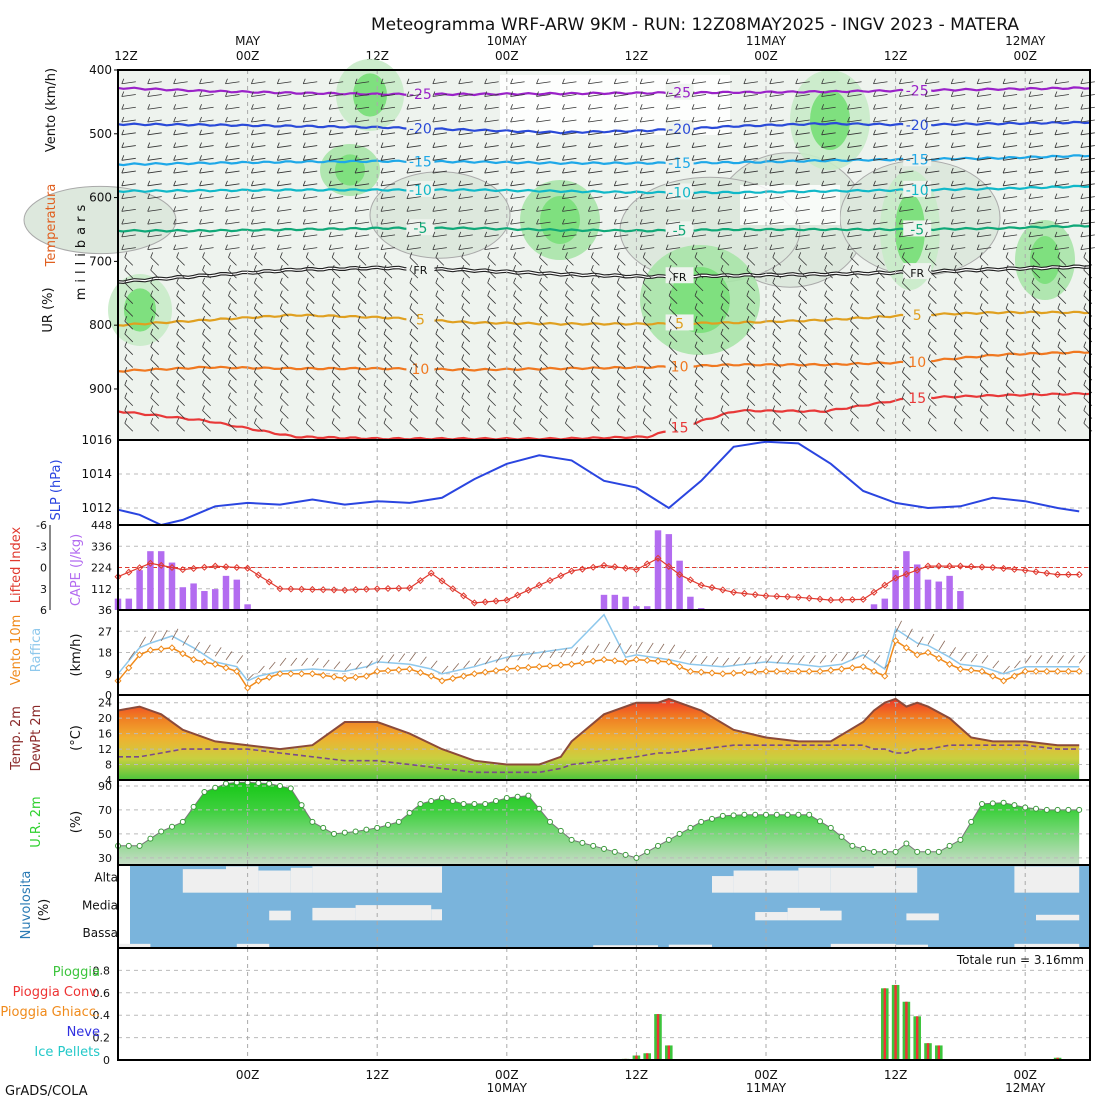 This screenshot has width=1100, height=1100. What do you see at coordinates (603, 822) in the screenshot?
I see `rh-panel` at bounding box center [603, 822].